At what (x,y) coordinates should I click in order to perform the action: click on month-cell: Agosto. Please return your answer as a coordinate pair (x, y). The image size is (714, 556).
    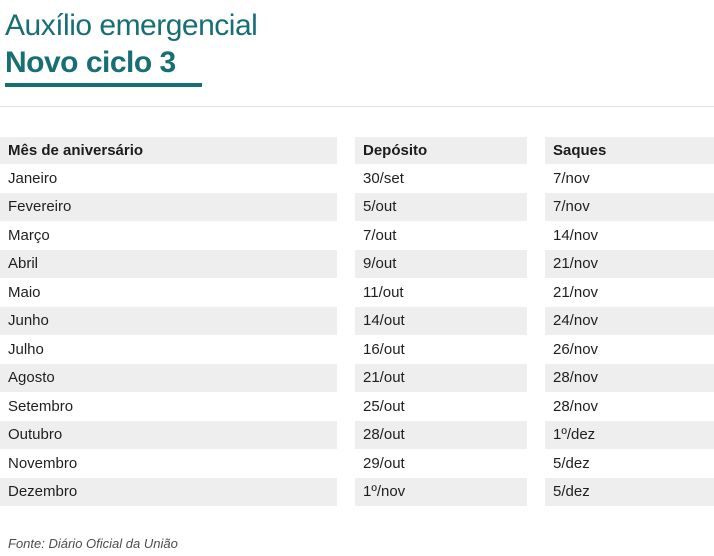
    Looking at the image, I should click on (168, 377).